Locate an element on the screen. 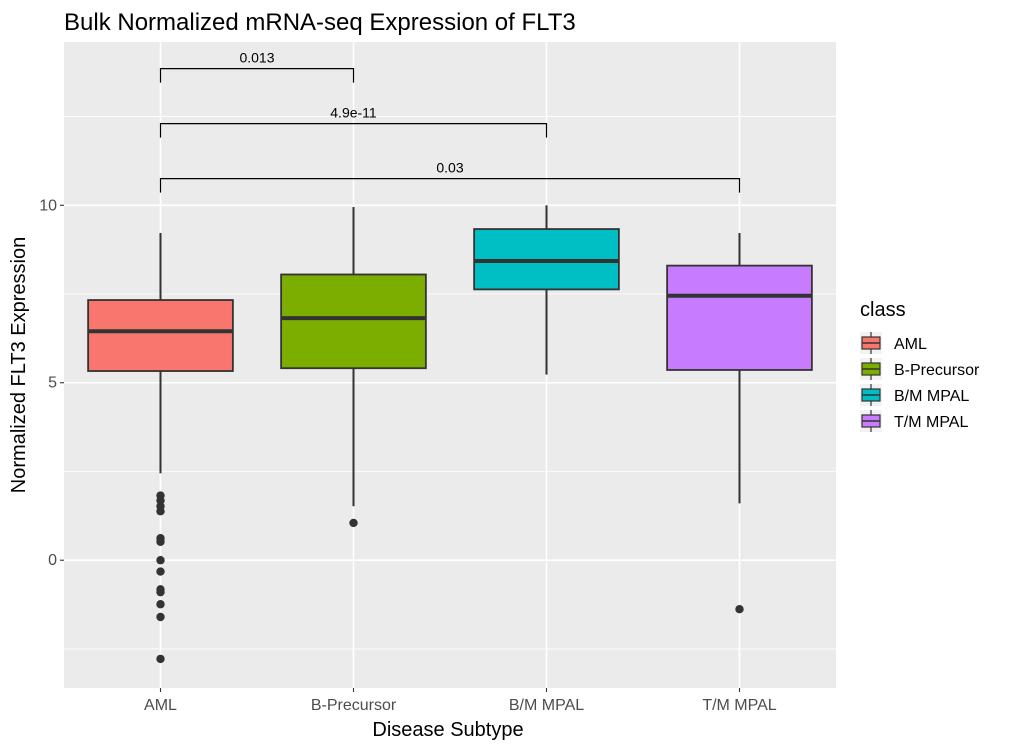 This screenshot has width=1010, height=750. legend-label: T/M MPAL is located at coordinates (931, 422).